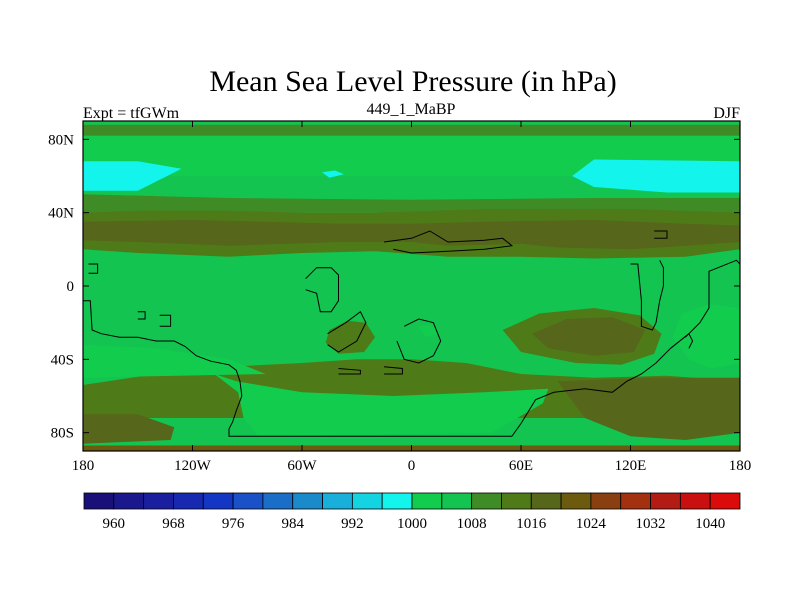 The width and height of the screenshot is (800, 605). What do you see at coordinates (381, 405) in the screenshot?
I see `contour-region-trough-1002-south` at bounding box center [381, 405].